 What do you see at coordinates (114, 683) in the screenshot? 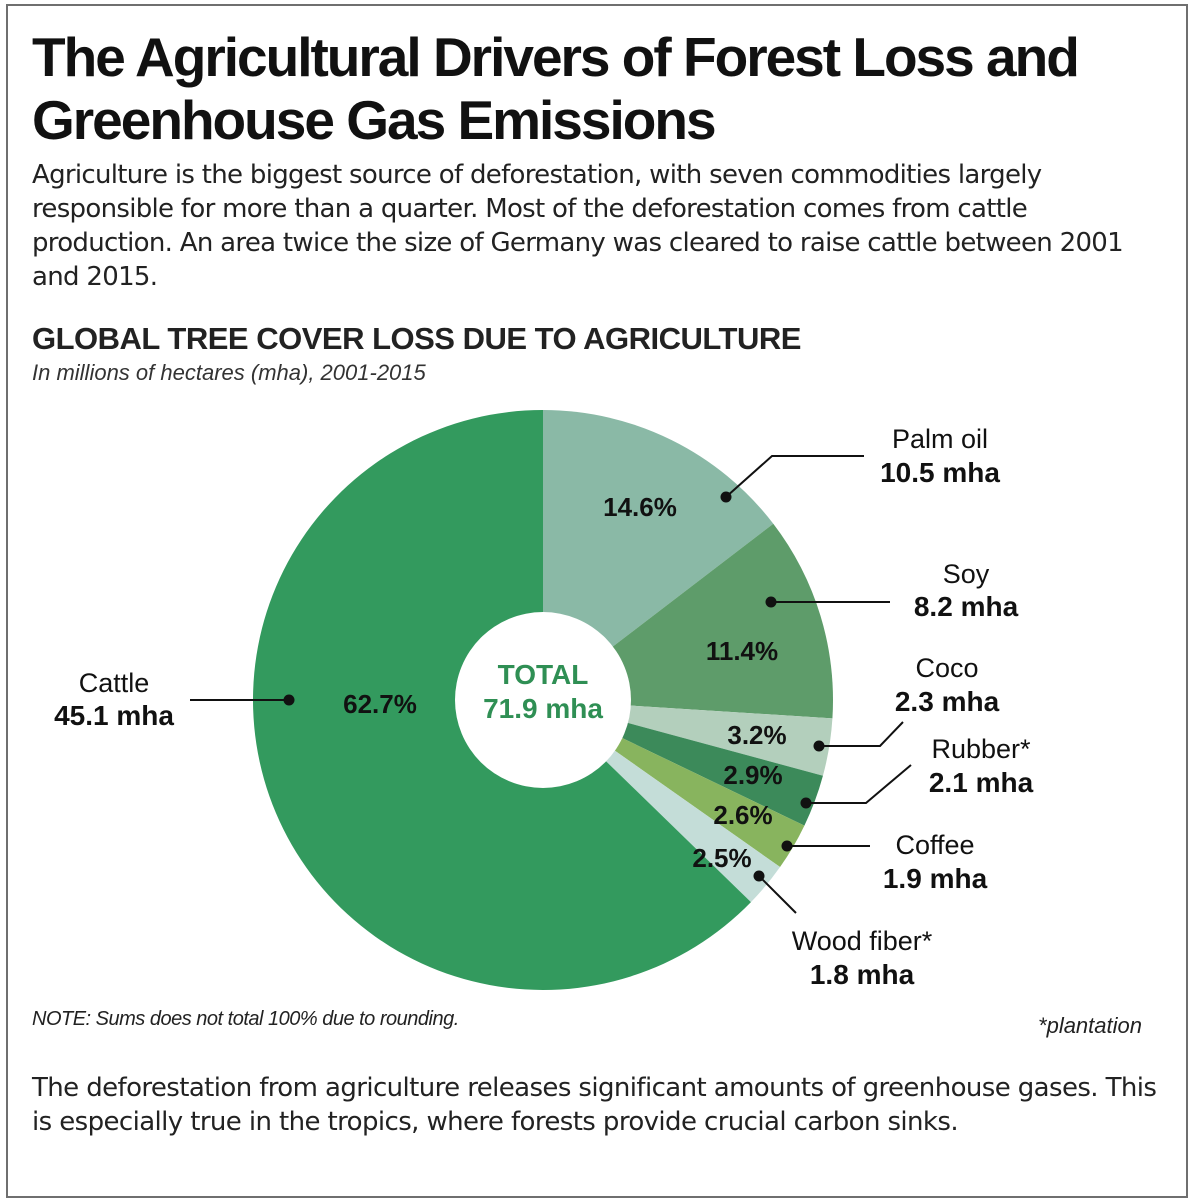
I see `category-label-cattle: Cattle` at bounding box center [114, 683].